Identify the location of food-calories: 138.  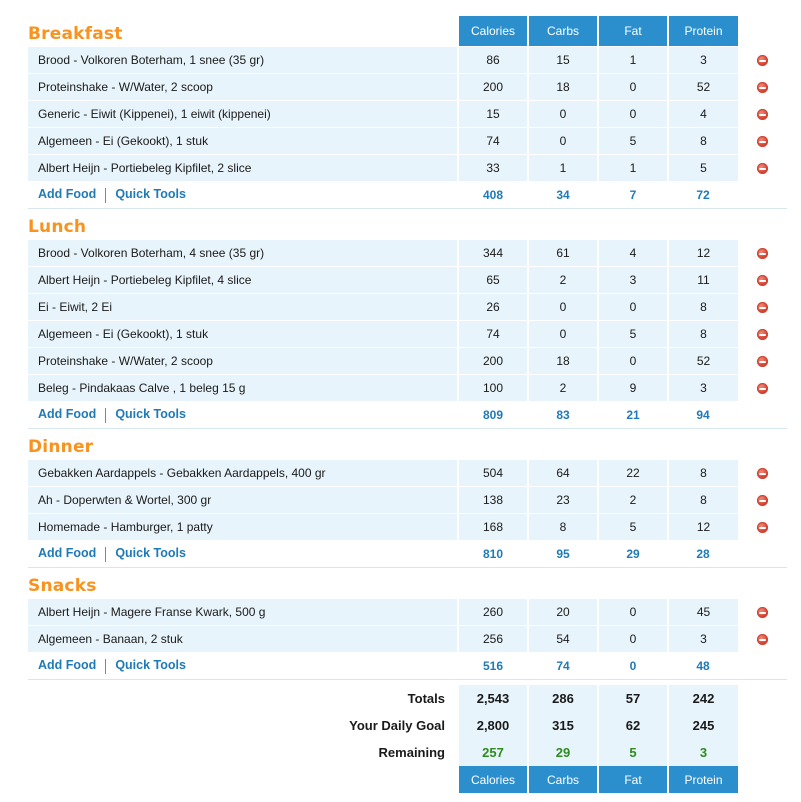
(492, 500).